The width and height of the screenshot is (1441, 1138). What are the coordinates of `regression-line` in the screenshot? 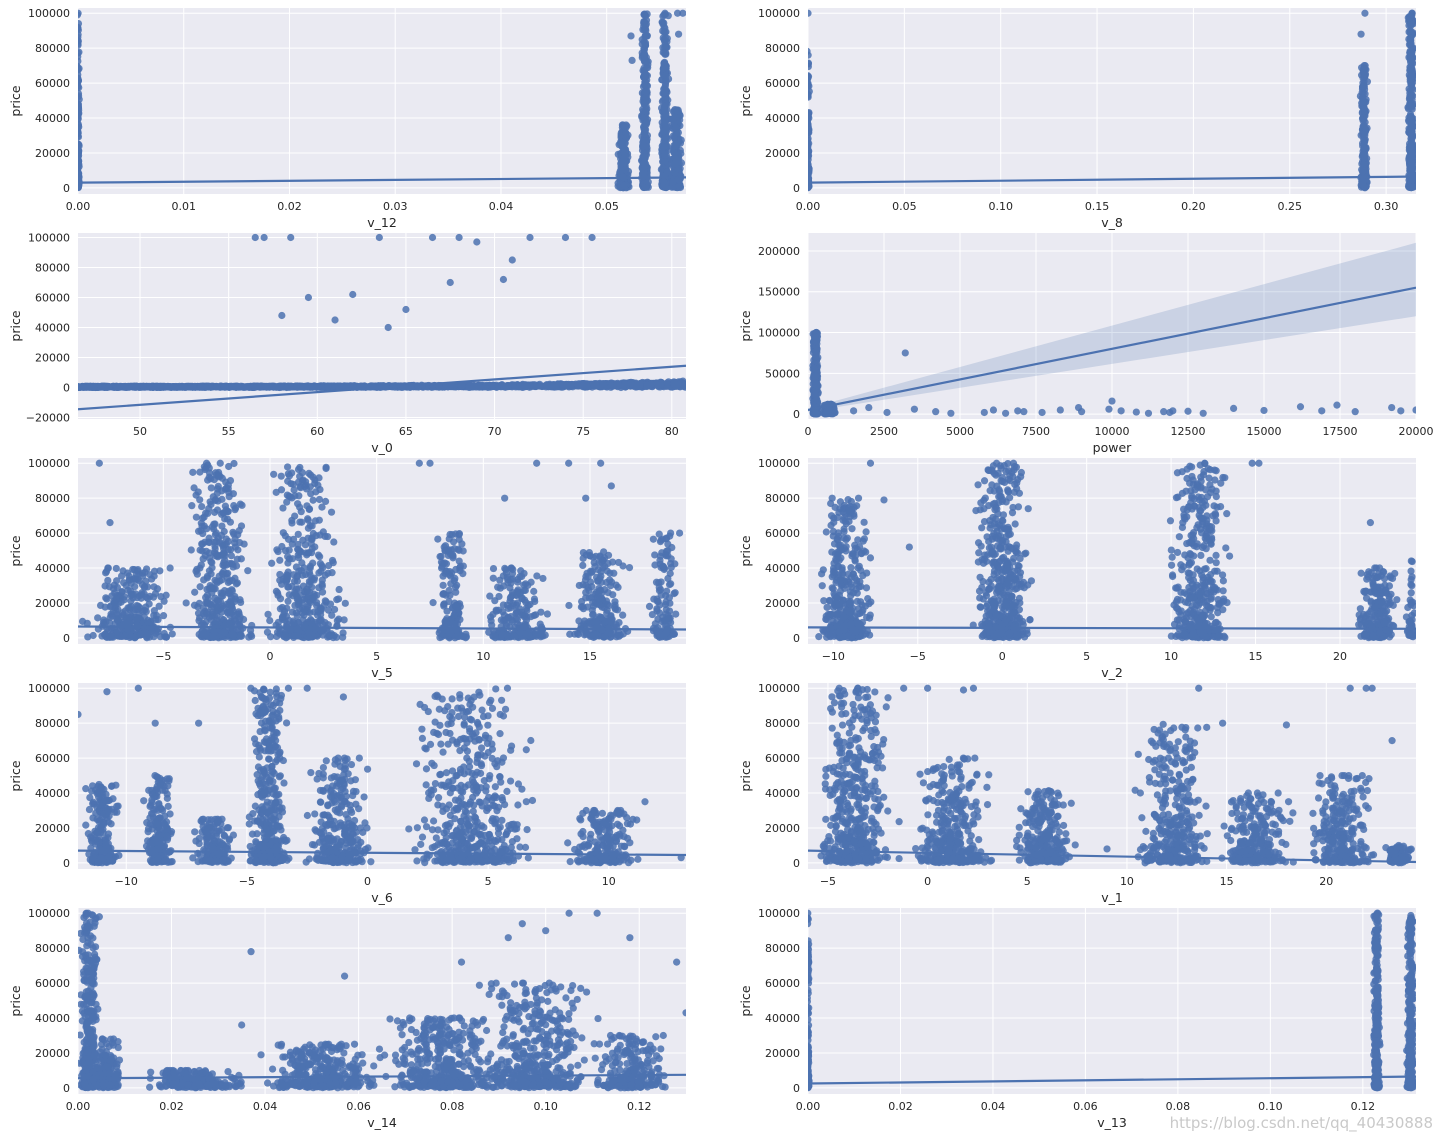 It's located at (1112, 349).